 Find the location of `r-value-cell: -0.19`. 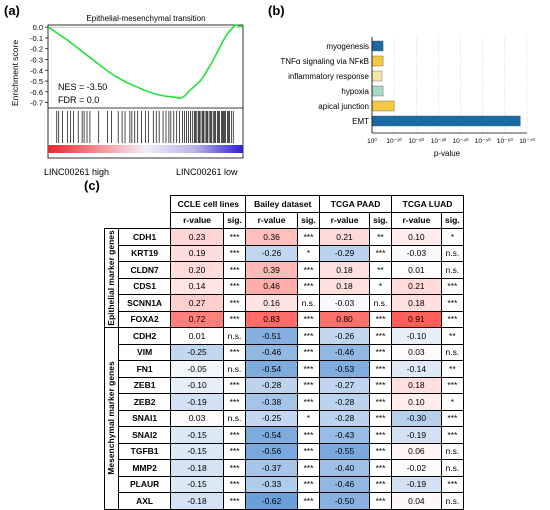

r-value-cell: -0.19 is located at coordinates (416, 484).